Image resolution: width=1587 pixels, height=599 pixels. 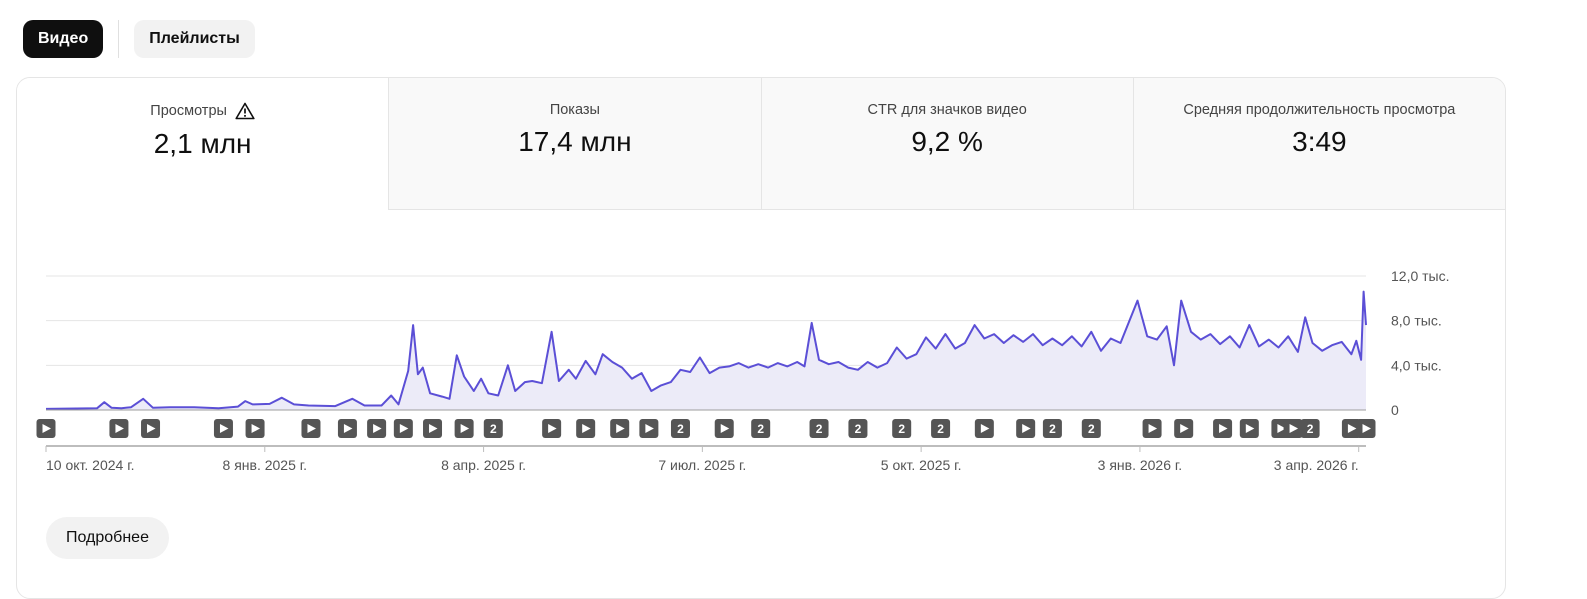 What do you see at coordinates (119, 39) in the screenshot?
I see `tab-divider` at bounding box center [119, 39].